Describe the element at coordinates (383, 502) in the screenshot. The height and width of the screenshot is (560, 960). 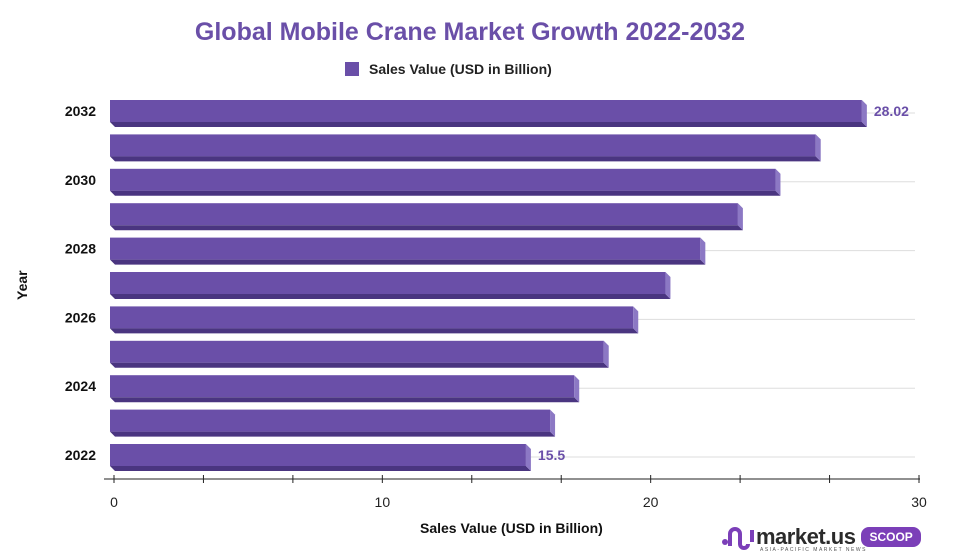
I see `x-tick-label: 10` at that location.